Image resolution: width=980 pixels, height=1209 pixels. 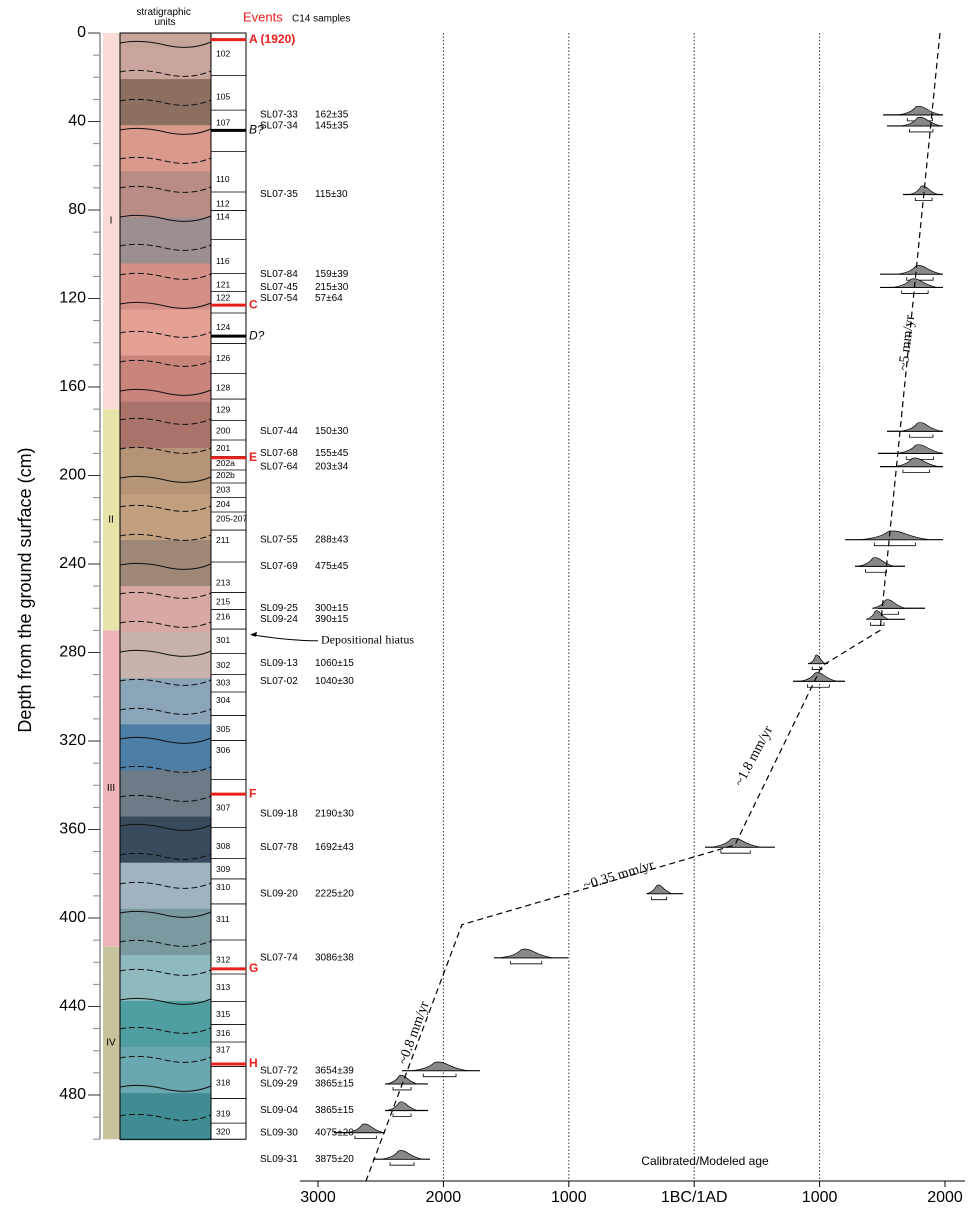 I want to click on subunit-label: 319, so click(x=223, y=1113).